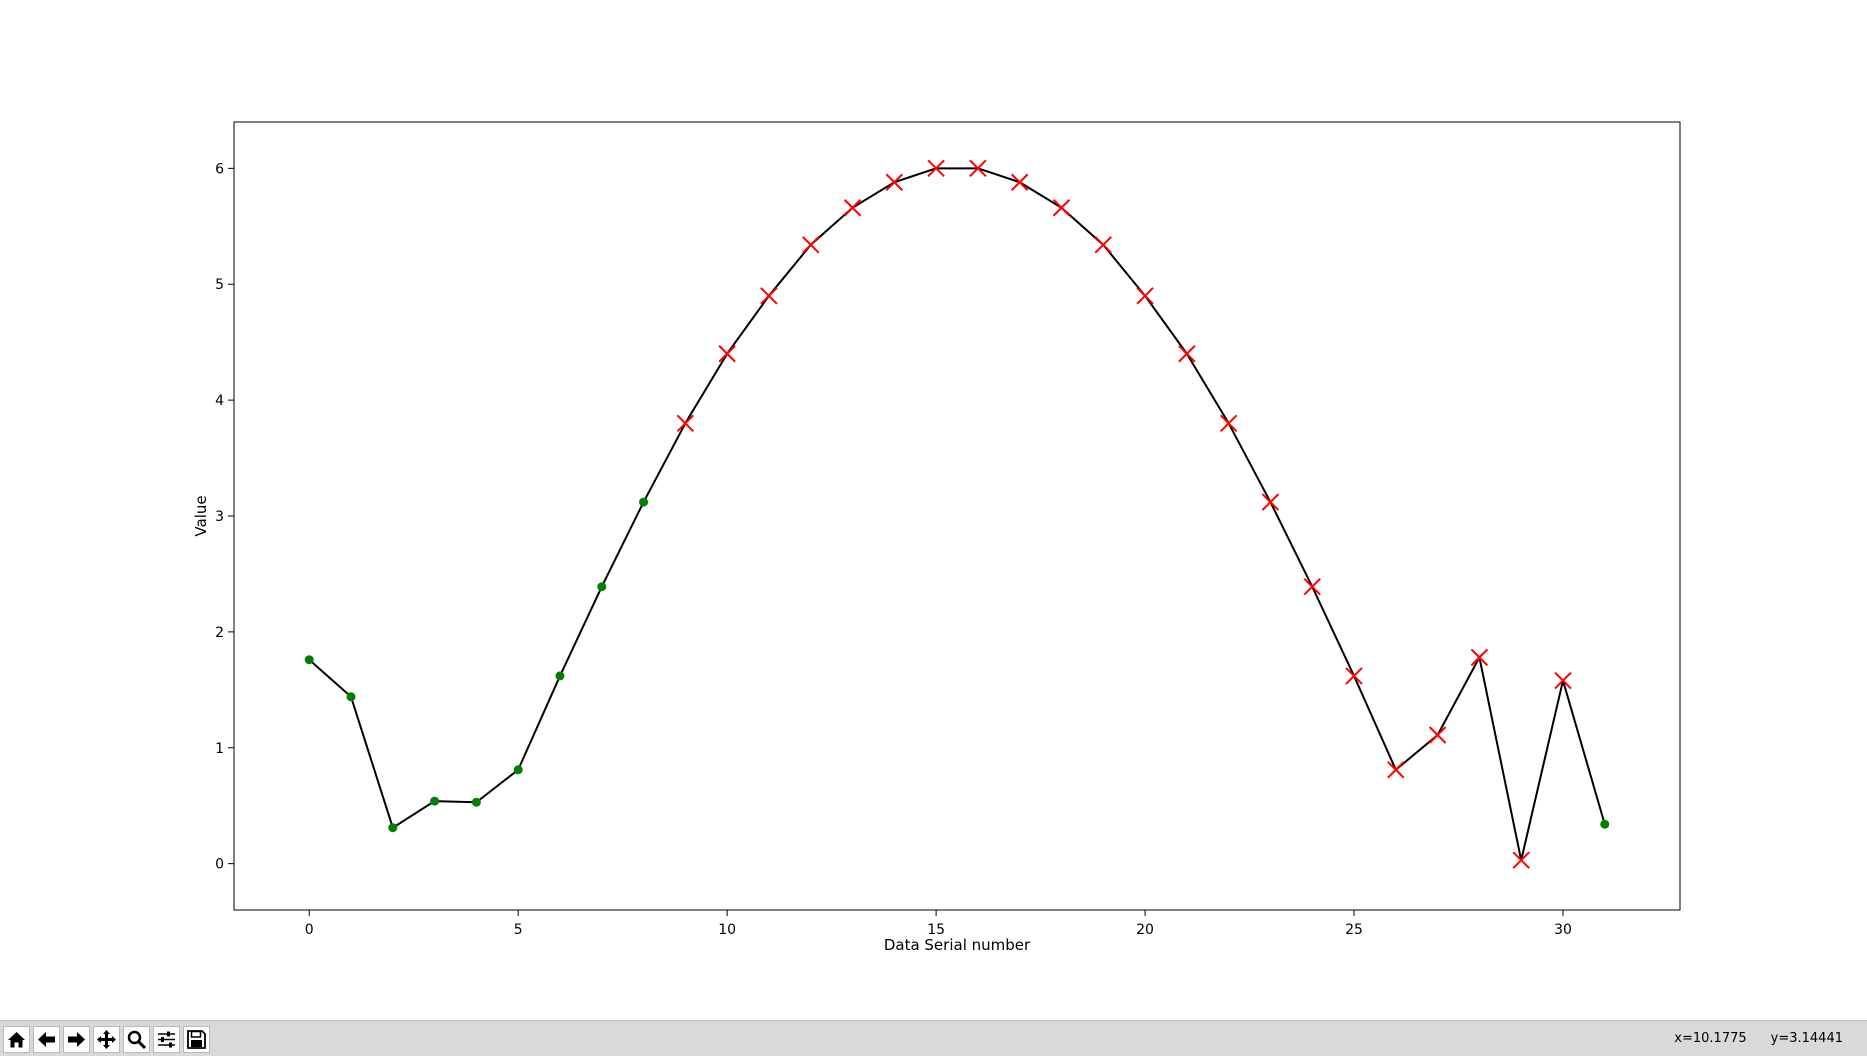  What do you see at coordinates (219, 517) in the screenshot?
I see `y-tick-label: 3` at bounding box center [219, 517].